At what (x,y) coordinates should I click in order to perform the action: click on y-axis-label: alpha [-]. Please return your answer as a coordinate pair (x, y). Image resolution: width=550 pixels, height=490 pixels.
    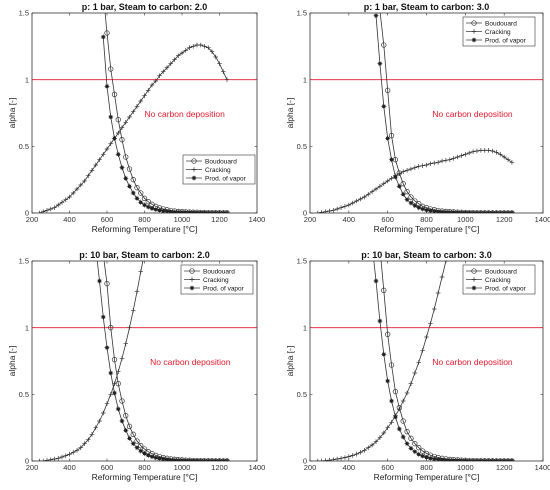
    Looking at the image, I should click on (12, 113).